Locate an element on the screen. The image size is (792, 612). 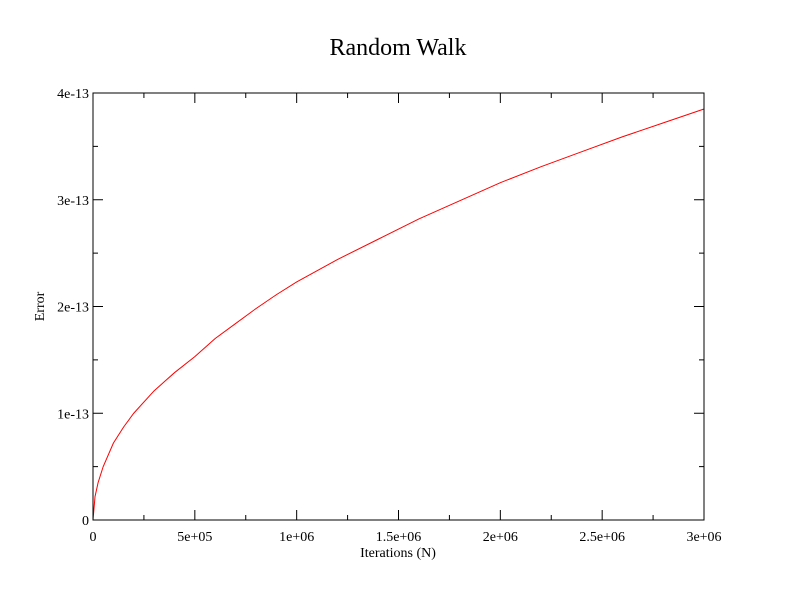
x-axis-label: Iterations (N) is located at coordinates (398, 553).